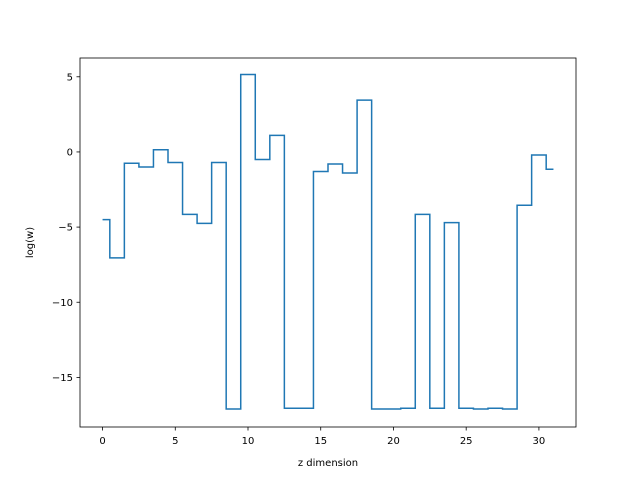  I want to click on x-tick-label: 30, so click(539, 441).